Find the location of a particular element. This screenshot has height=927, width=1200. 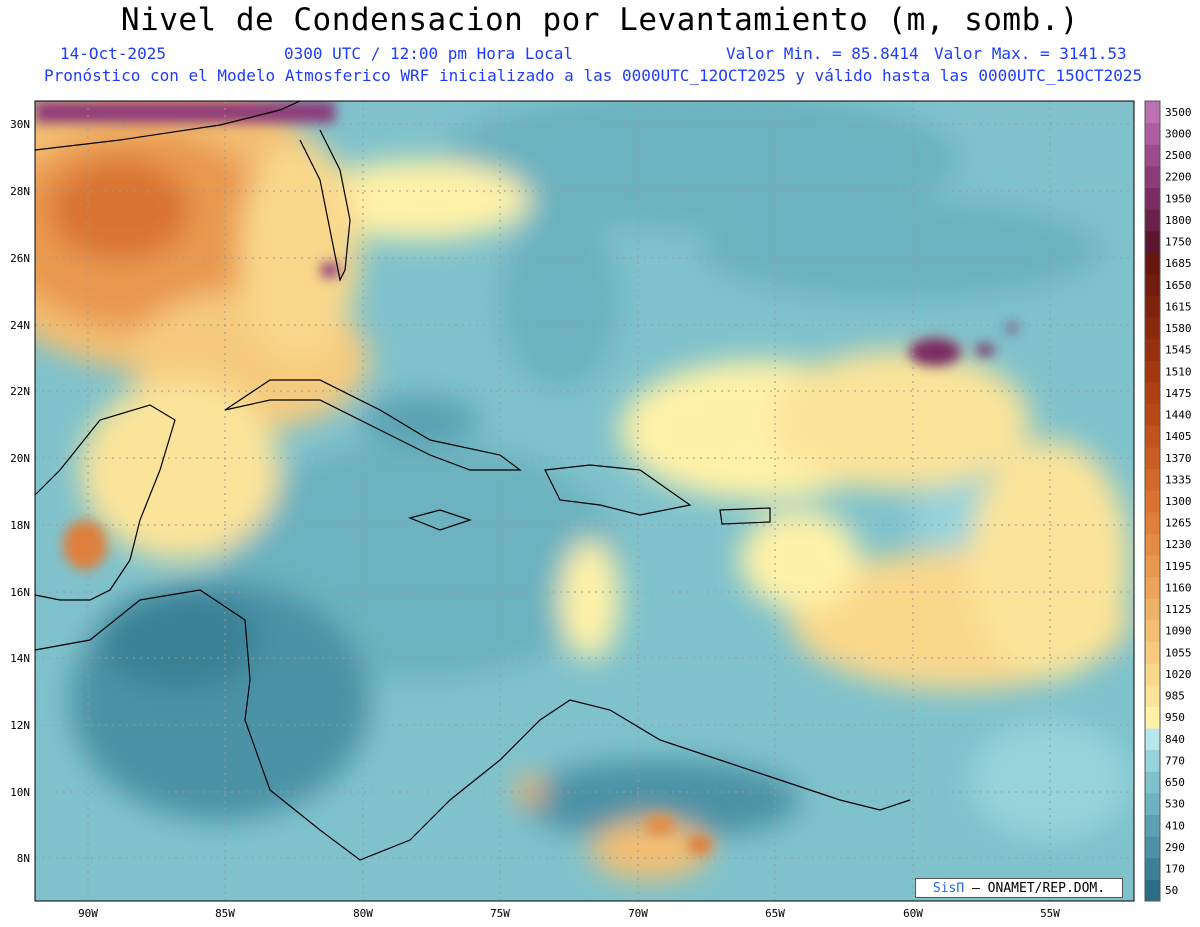

colorbar-label: 770 is located at coordinates (1175, 760).